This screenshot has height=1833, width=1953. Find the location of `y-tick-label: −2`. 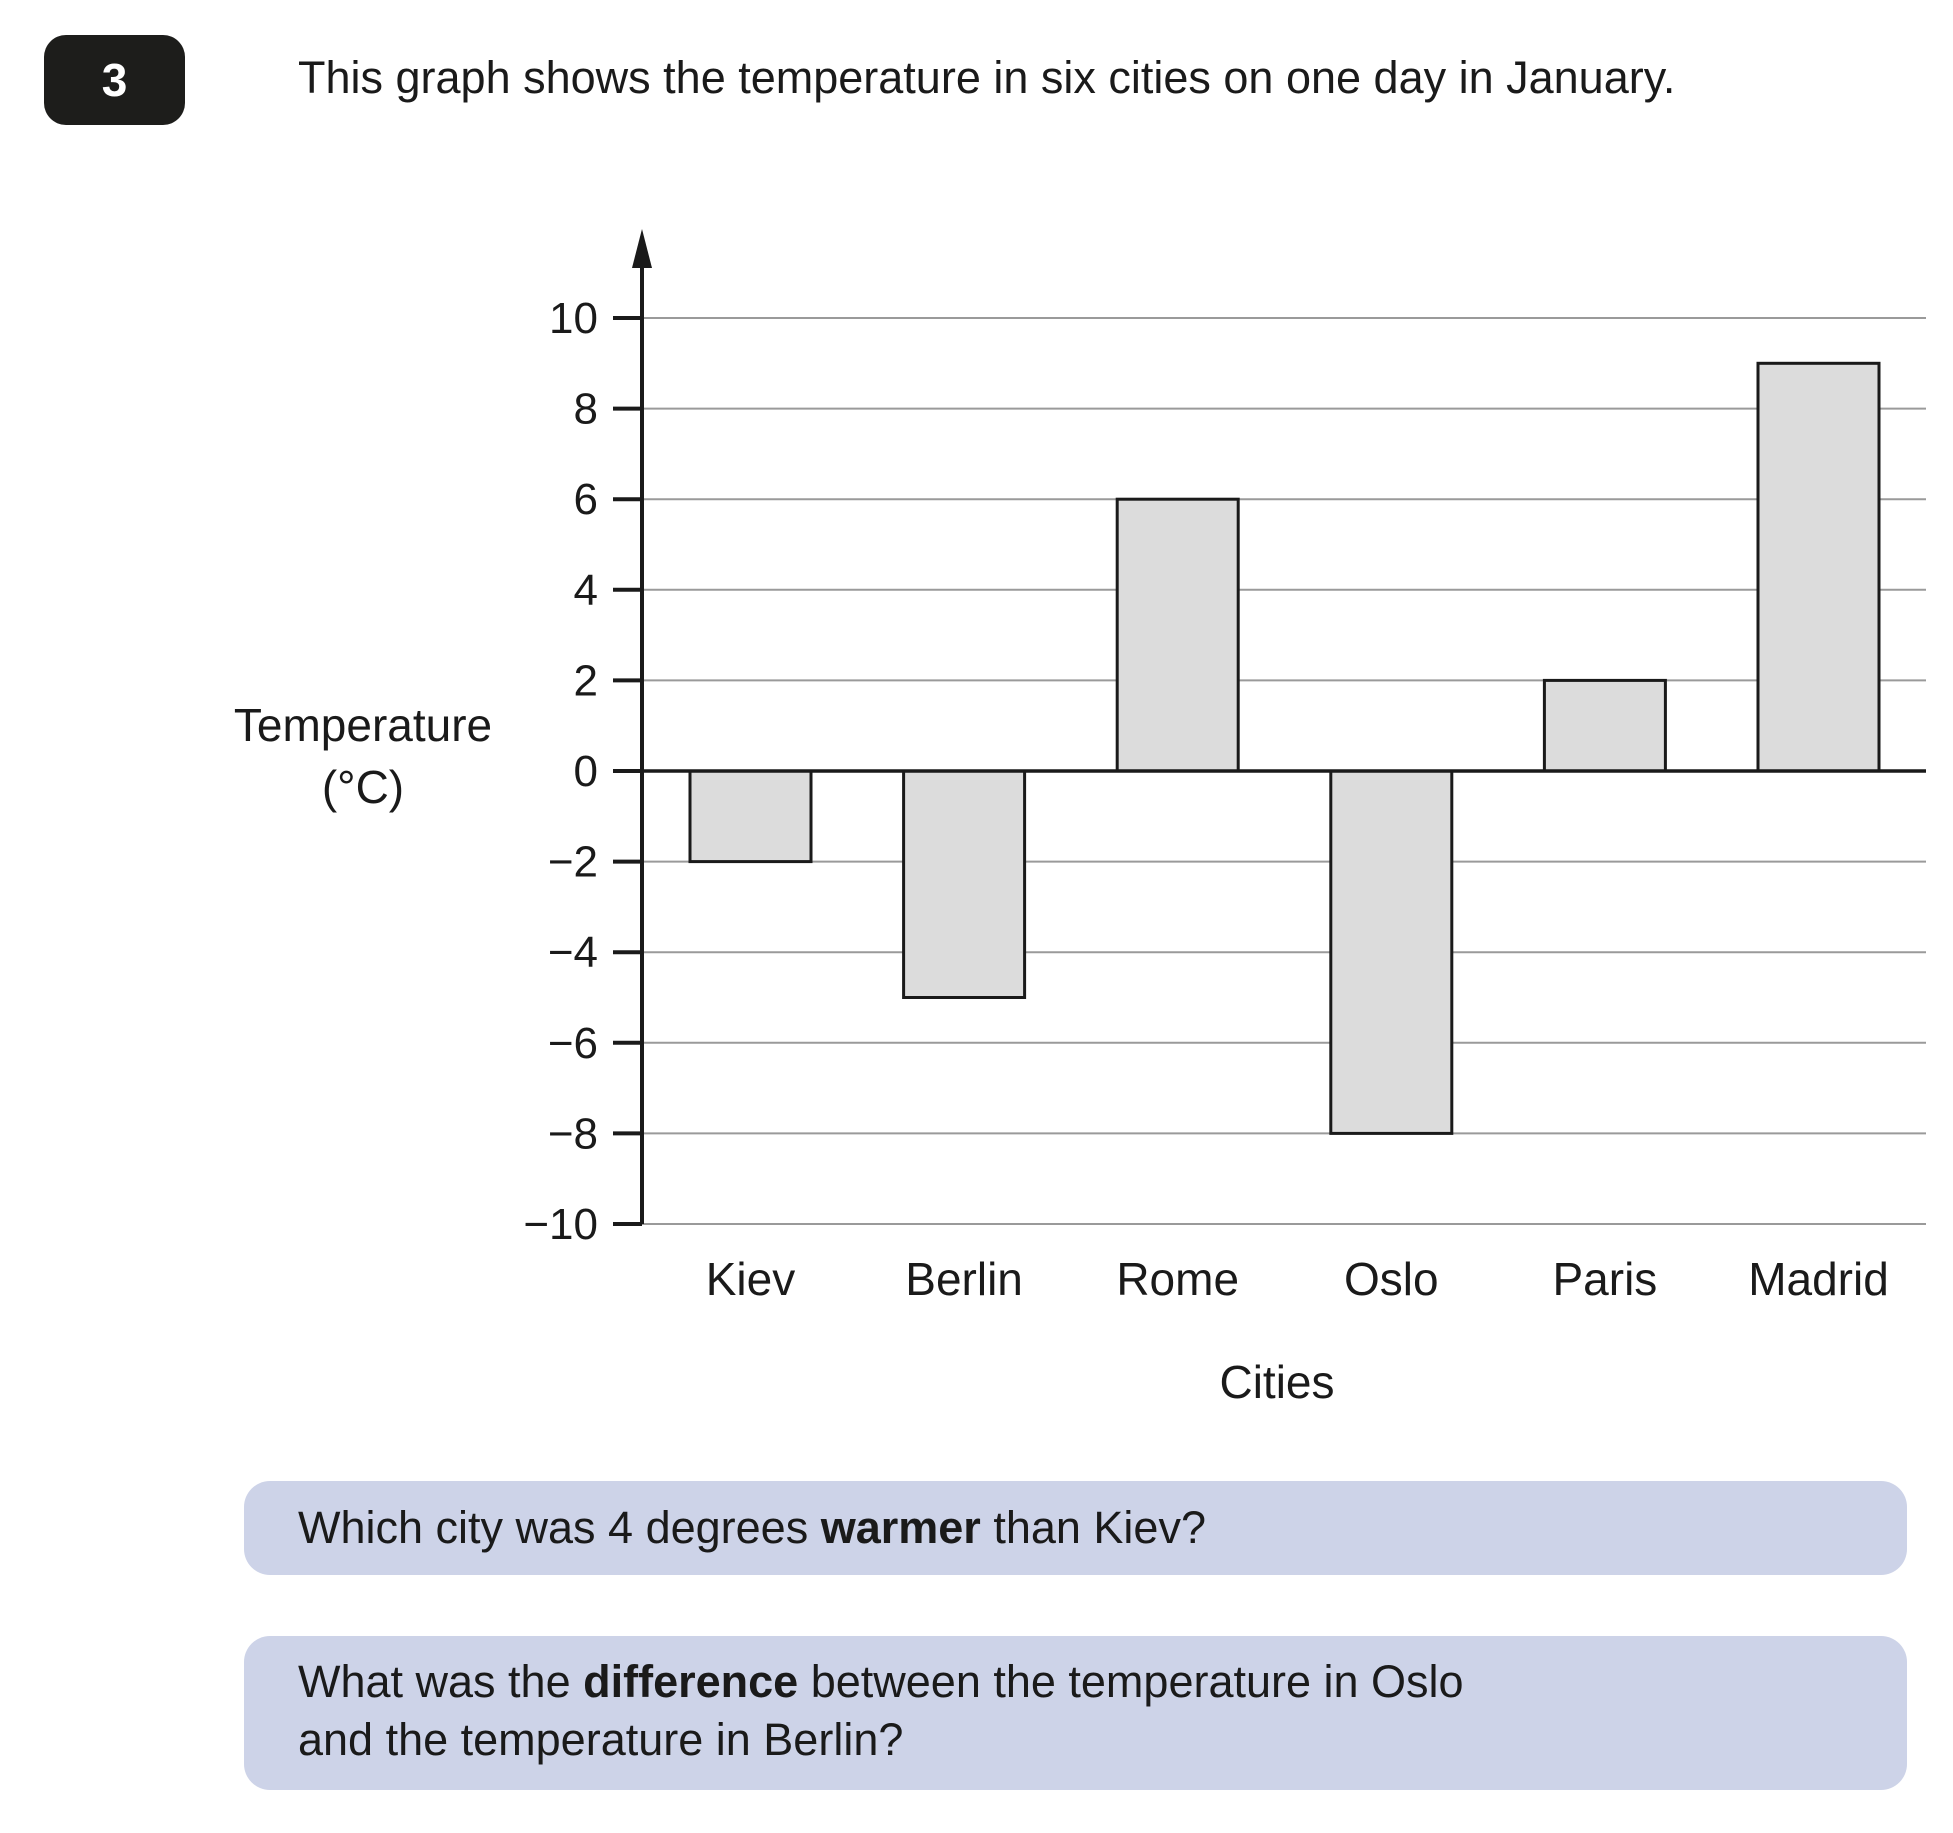

y-tick-label: −2 is located at coordinates (573, 862).